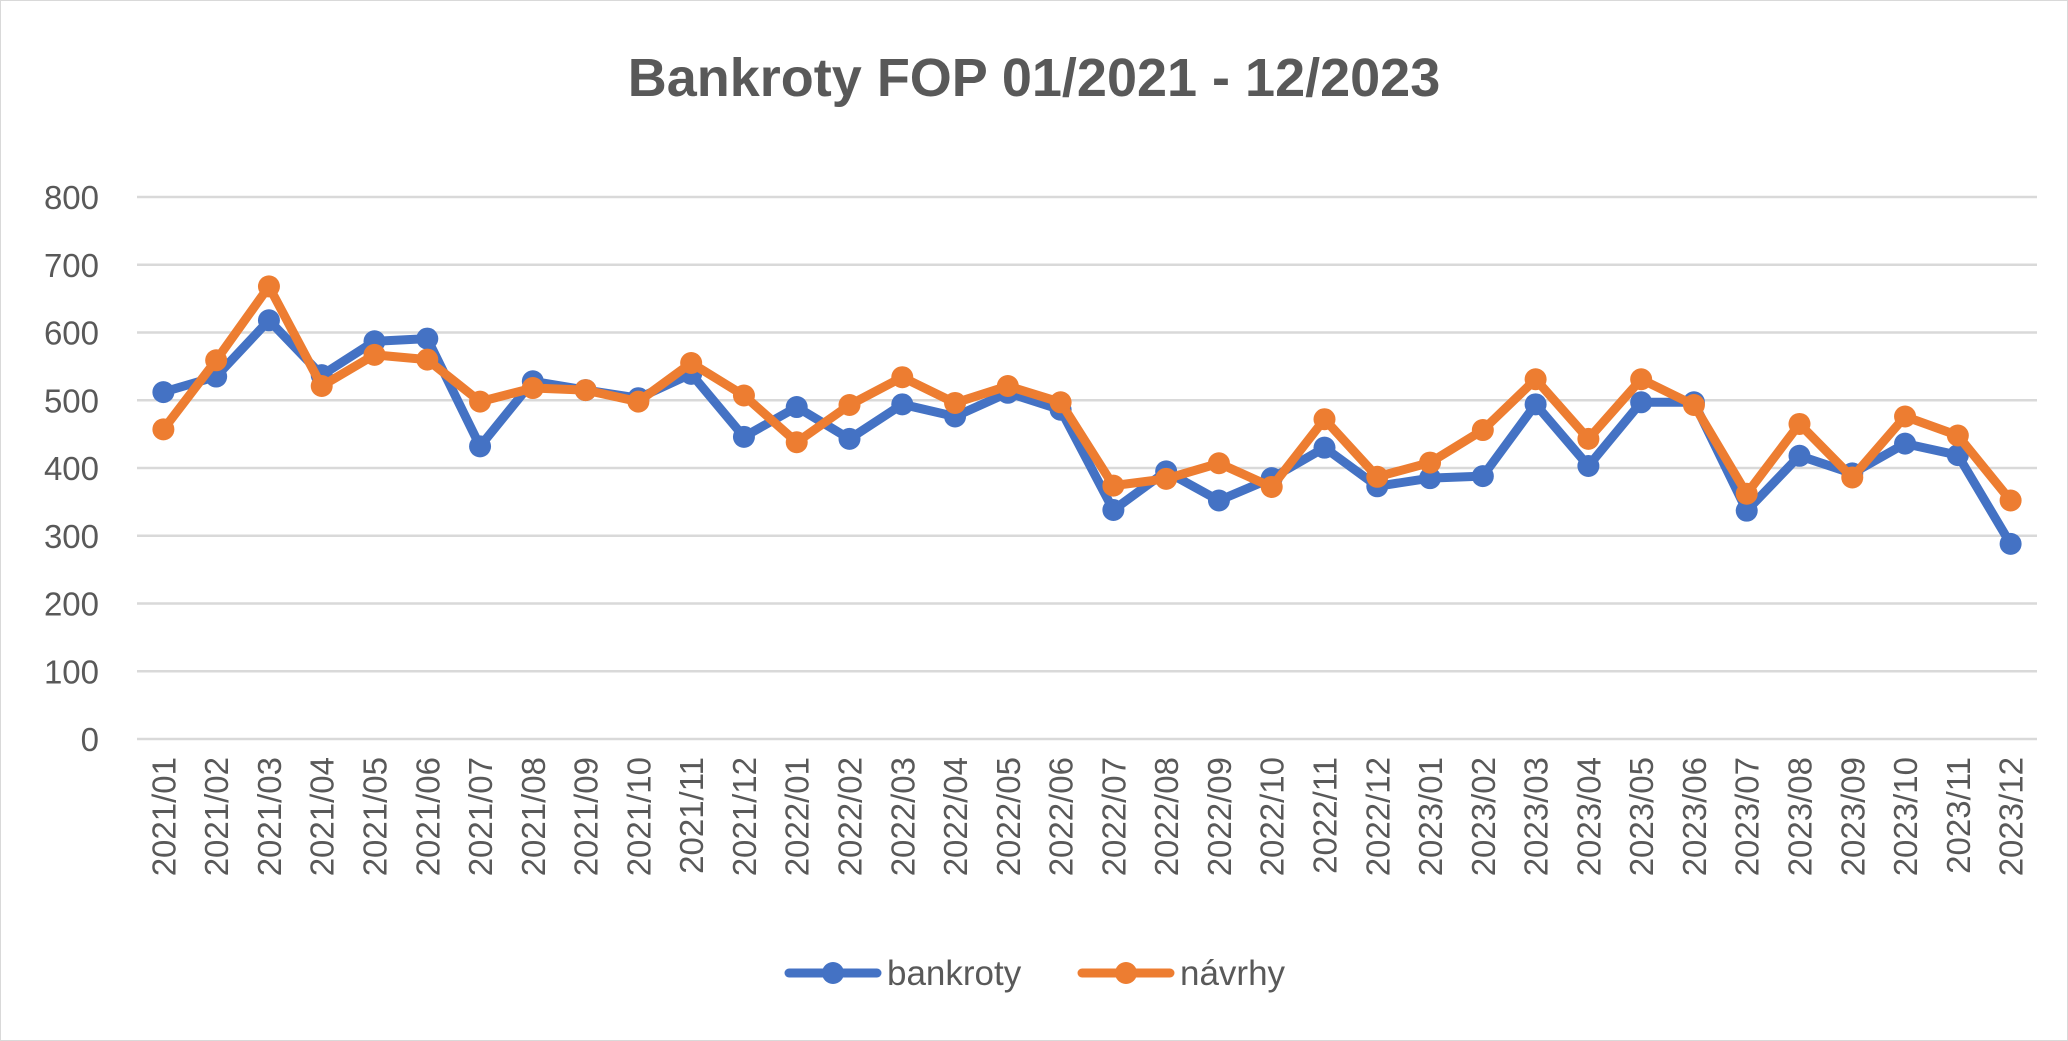  I want to click on x-tick-label: 2023/03, so click(1536, 816).